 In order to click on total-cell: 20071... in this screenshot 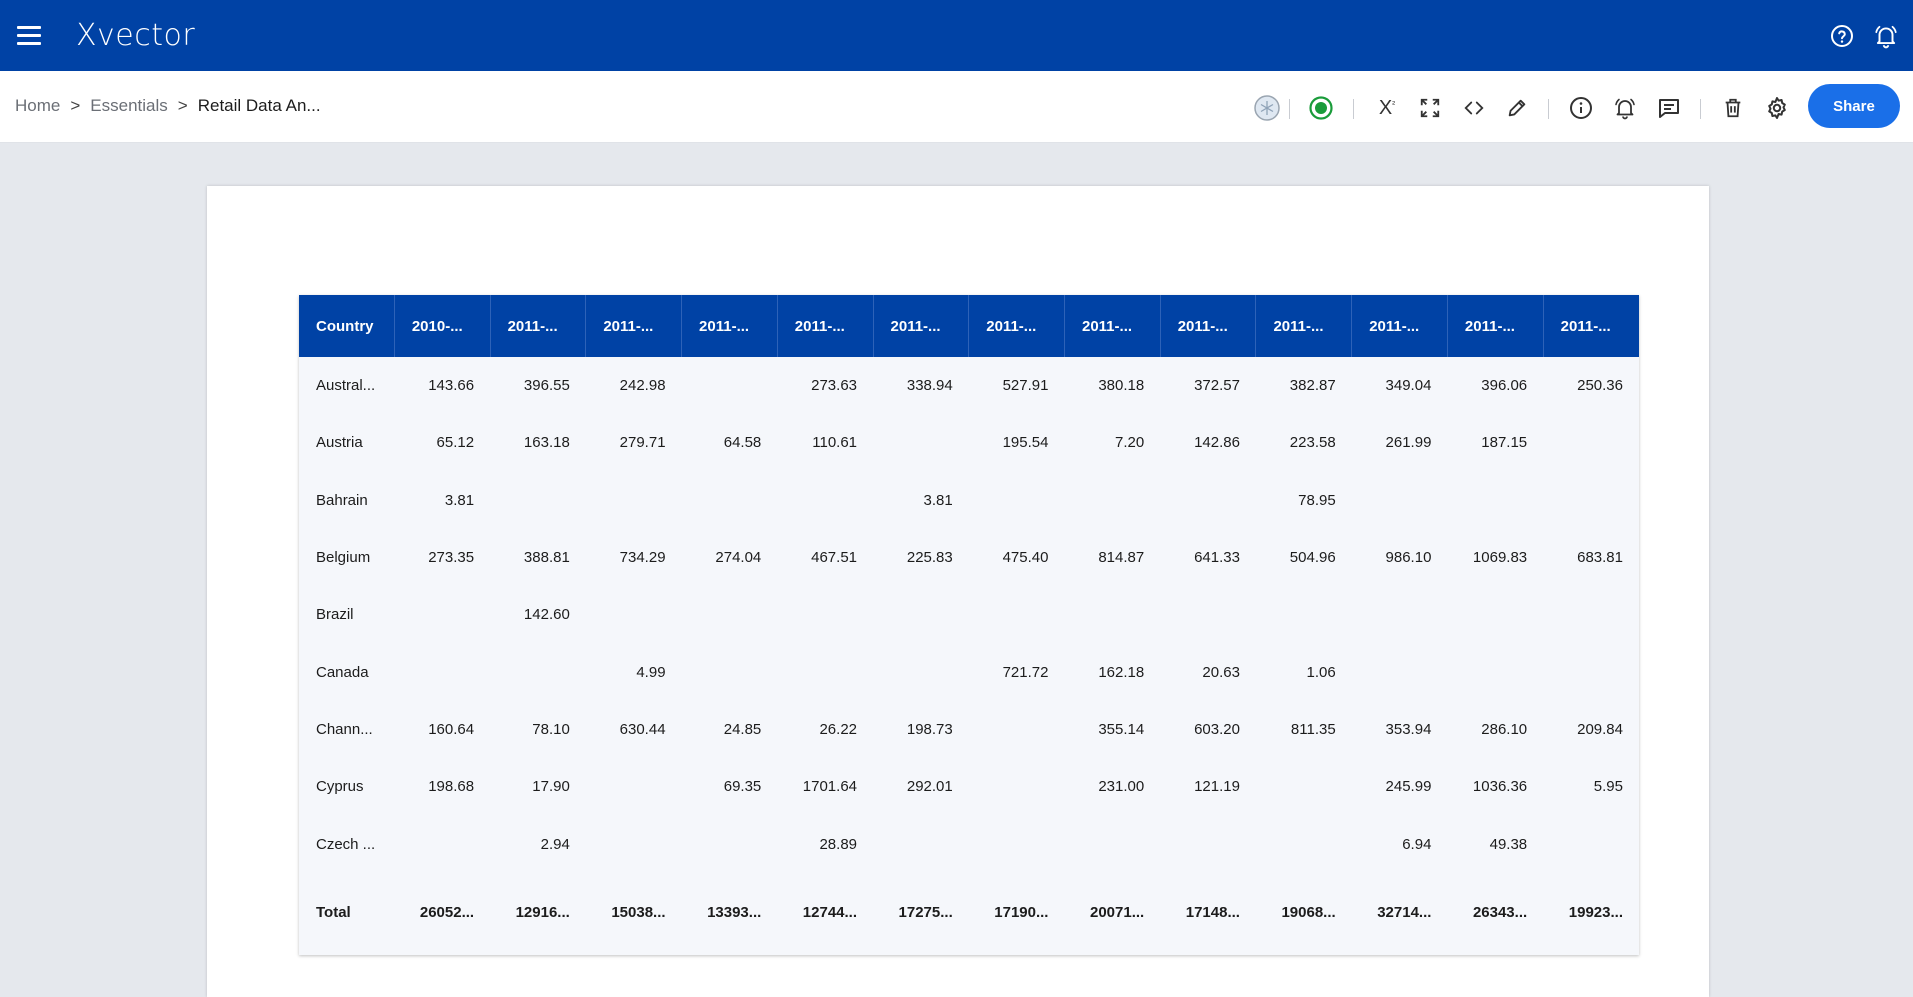, I will do `click(1117, 913)`.